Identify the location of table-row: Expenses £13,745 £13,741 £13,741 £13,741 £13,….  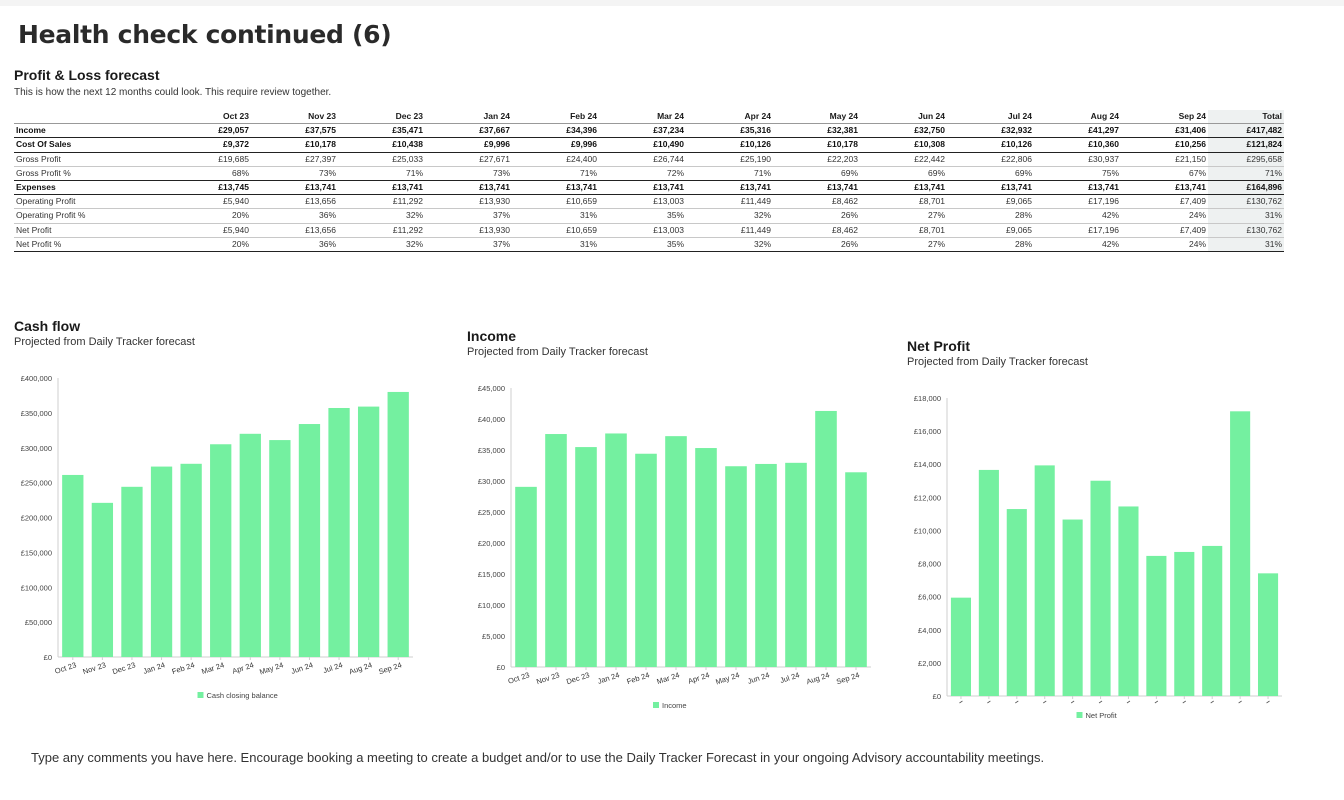
(649, 188).